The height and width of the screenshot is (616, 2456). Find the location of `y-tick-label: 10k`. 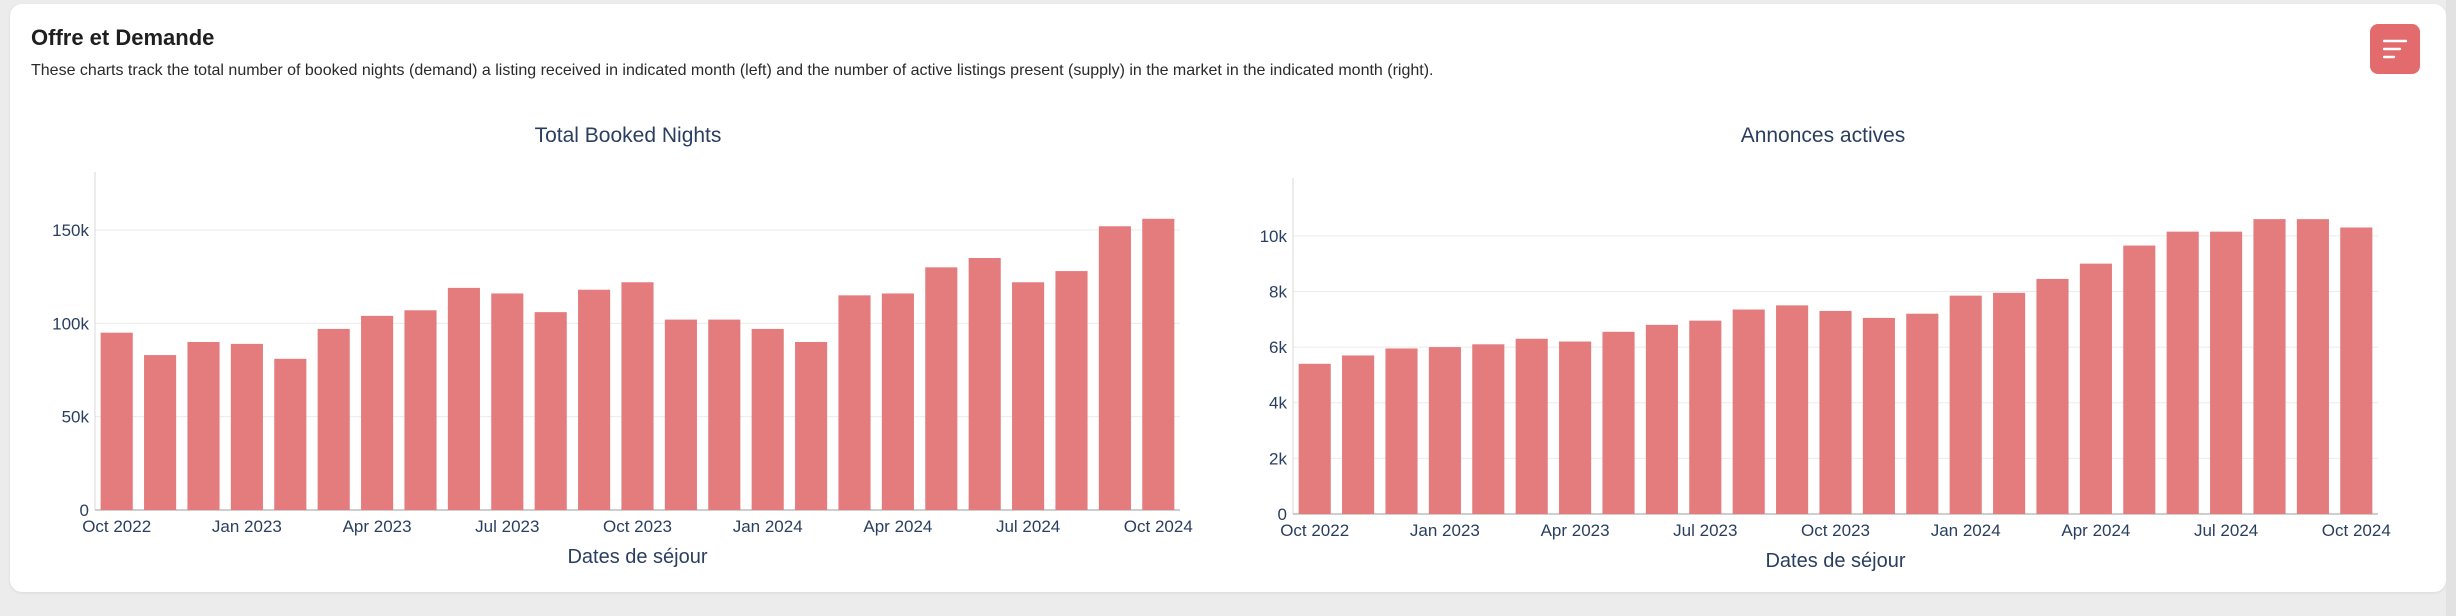

y-tick-label: 10k is located at coordinates (1274, 236).